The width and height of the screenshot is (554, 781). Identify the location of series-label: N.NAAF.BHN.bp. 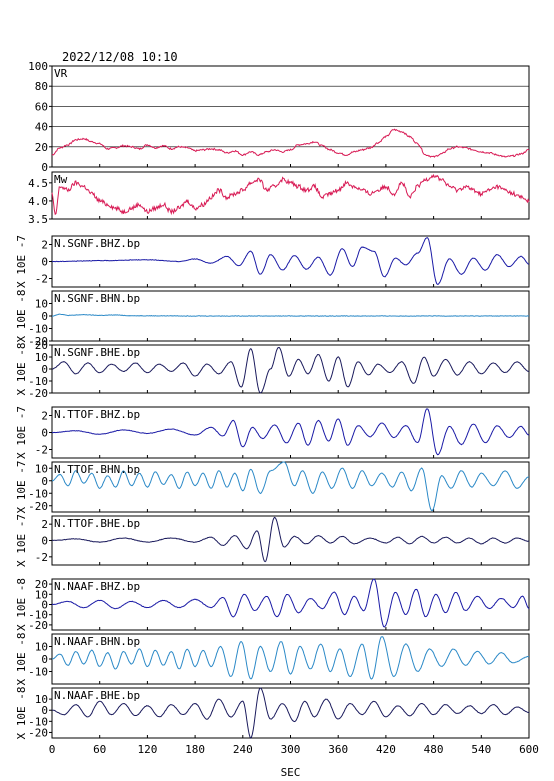
(97, 641).